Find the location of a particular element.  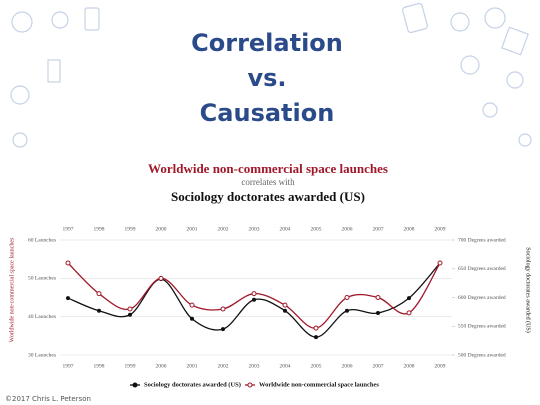

x-tick-label-top: 2001 is located at coordinates (192, 229).